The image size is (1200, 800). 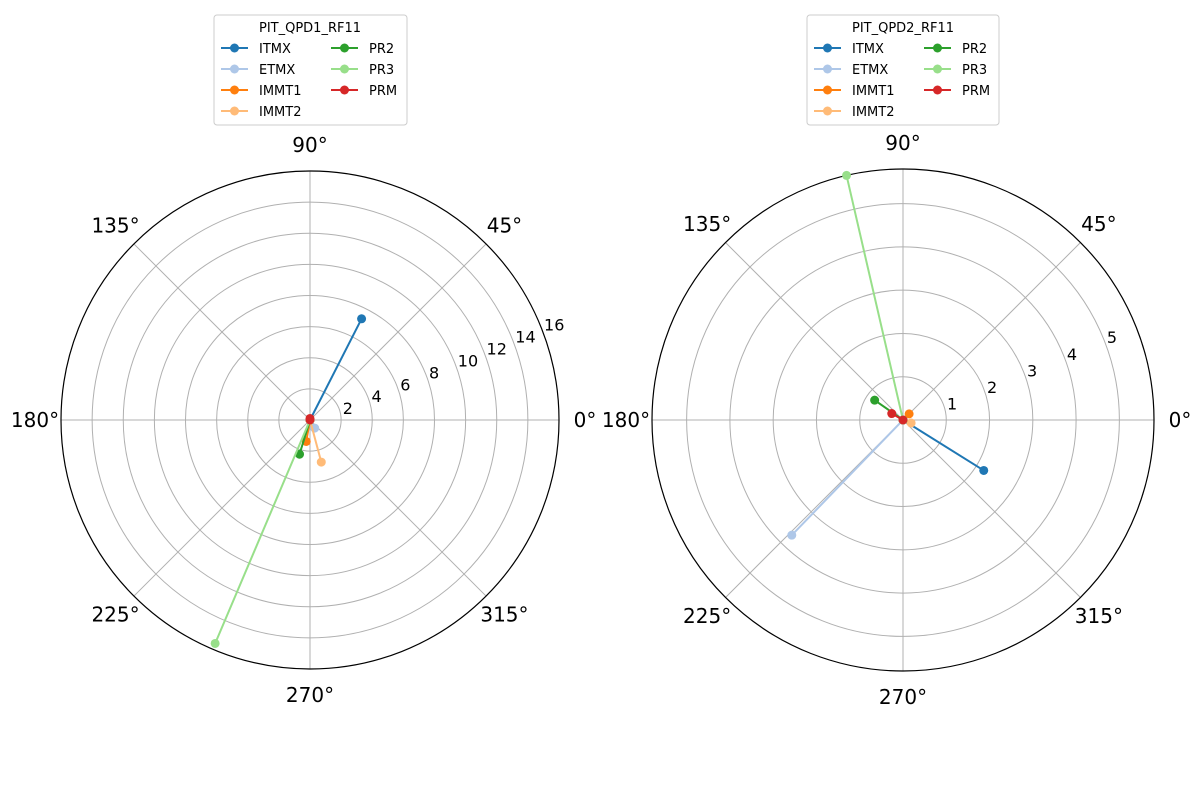 I want to click on radial-tick-label: 5, so click(x=1112, y=337).